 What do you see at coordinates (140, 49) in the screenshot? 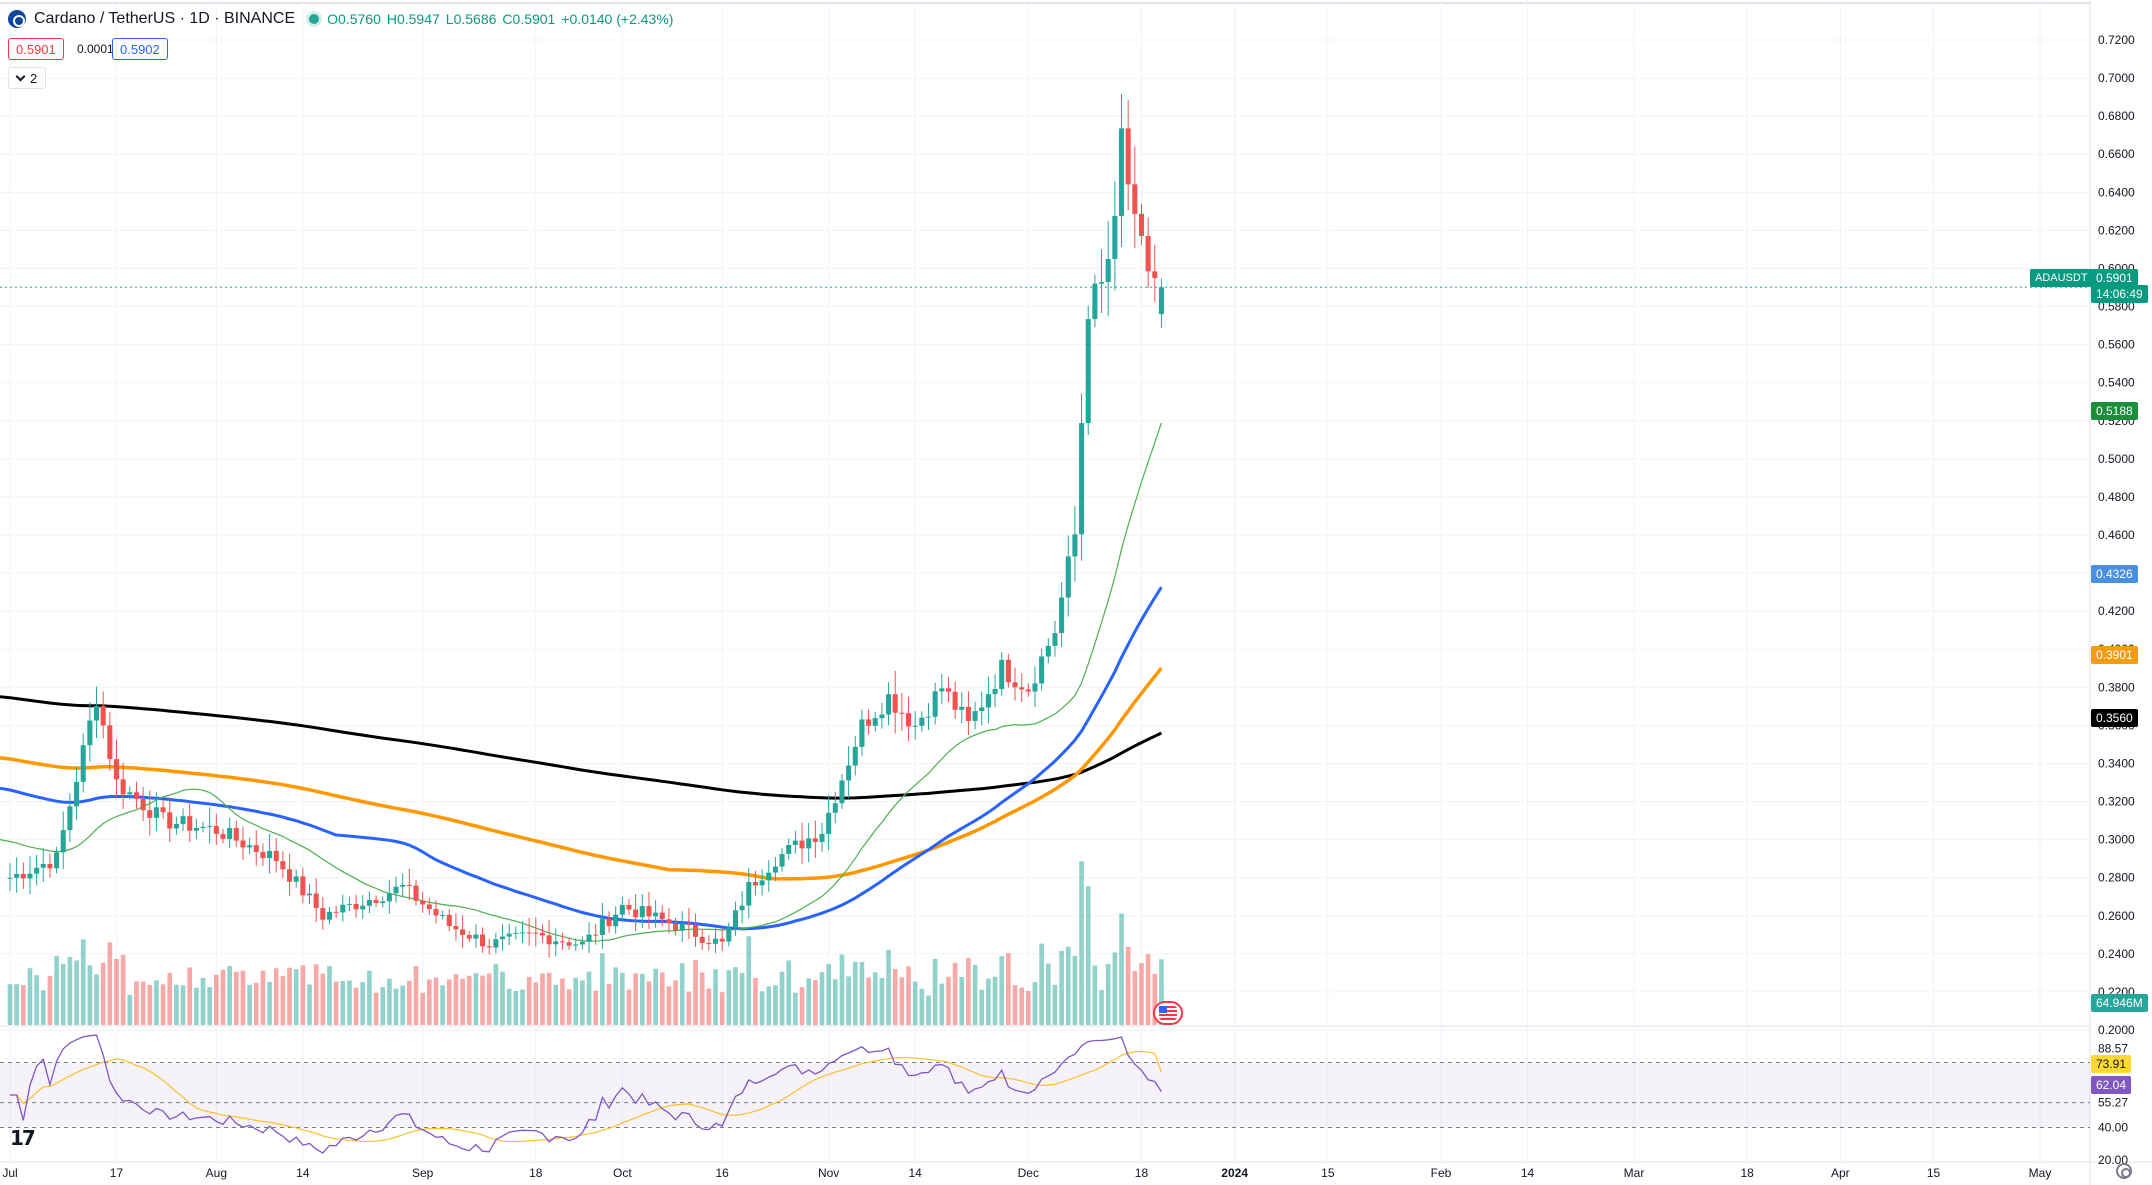
I see `buy-button: 0.5902` at bounding box center [140, 49].